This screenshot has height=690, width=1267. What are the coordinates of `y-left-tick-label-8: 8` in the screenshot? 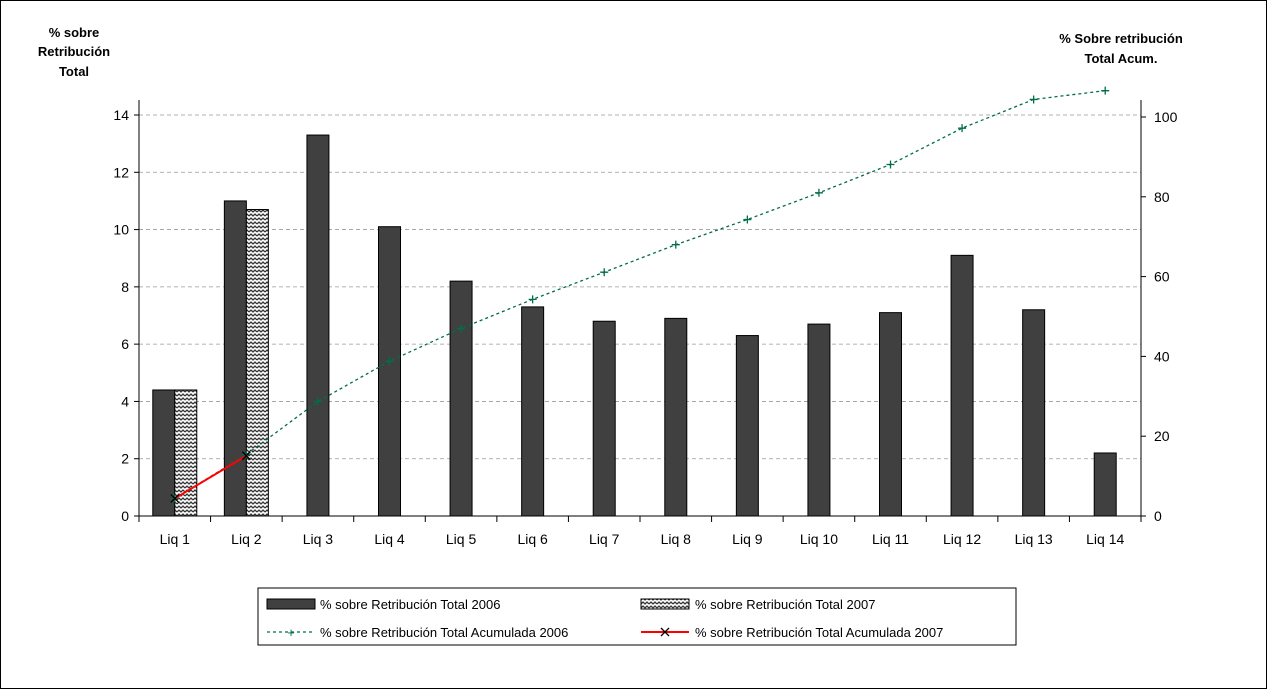 It's located at (125, 287).